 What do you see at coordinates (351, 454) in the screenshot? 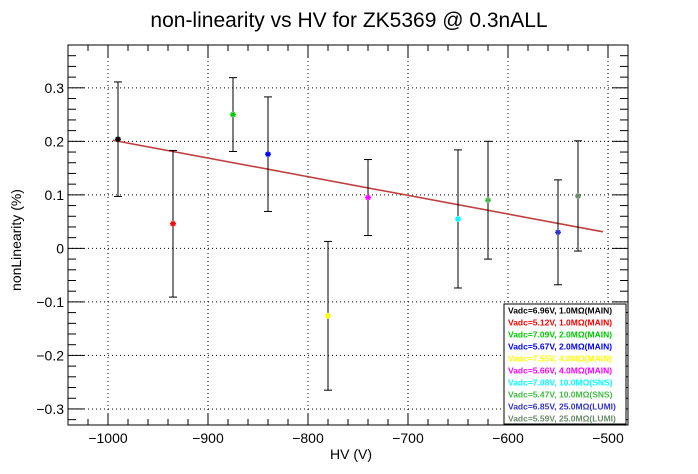
I see `x-axis-label: HV (V)` at bounding box center [351, 454].